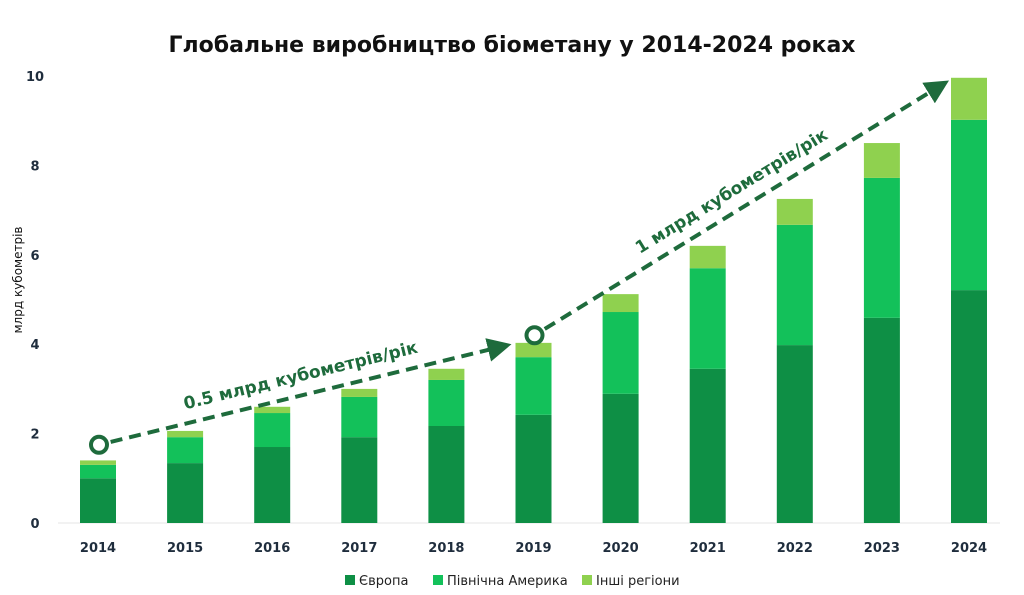 The width and height of the screenshot is (1024, 595). Describe the element at coordinates (185, 548) in the screenshot. I see `x-tick-label: 2015` at that location.